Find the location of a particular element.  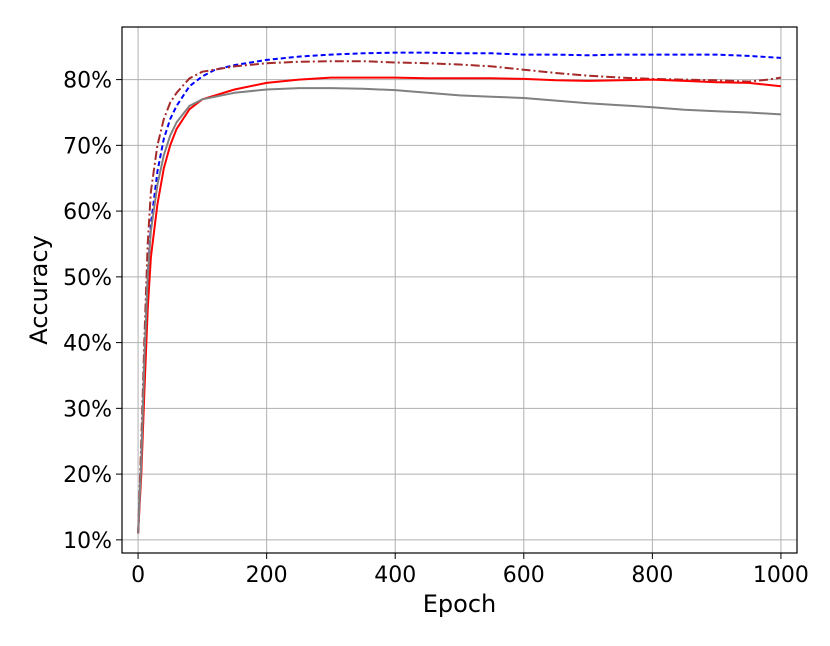

x-tick-label: 600 is located at coordinates (524, 575).